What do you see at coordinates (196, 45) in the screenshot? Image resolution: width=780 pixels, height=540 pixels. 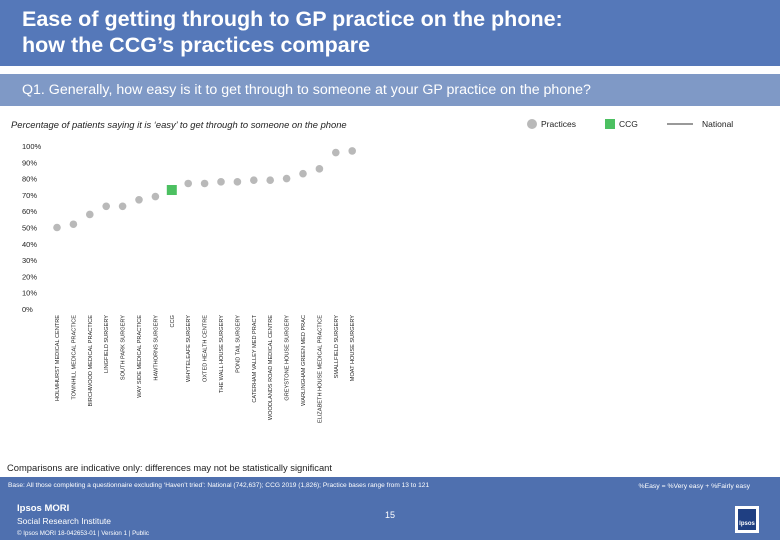 I see `title-line-2: how the CCG’s practices compare` at bounding box center [196, 45].